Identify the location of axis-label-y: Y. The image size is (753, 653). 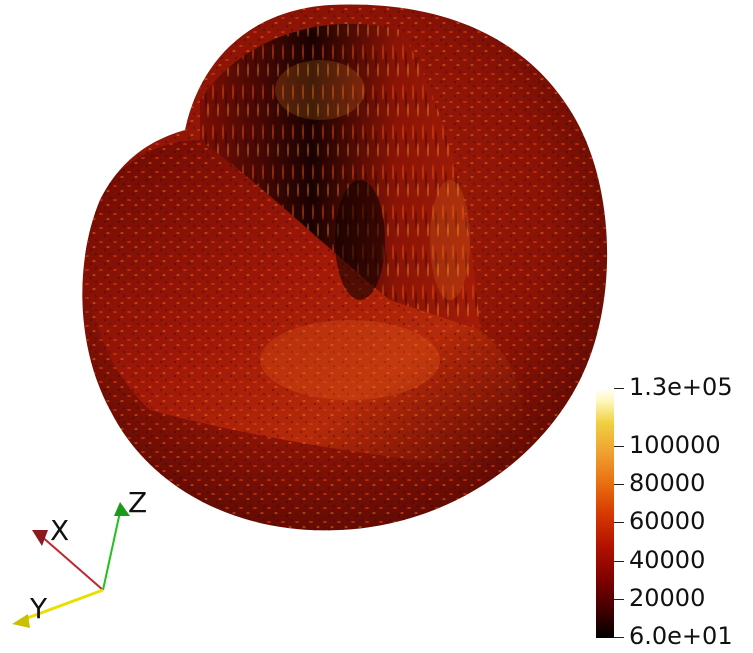
(38, 608).